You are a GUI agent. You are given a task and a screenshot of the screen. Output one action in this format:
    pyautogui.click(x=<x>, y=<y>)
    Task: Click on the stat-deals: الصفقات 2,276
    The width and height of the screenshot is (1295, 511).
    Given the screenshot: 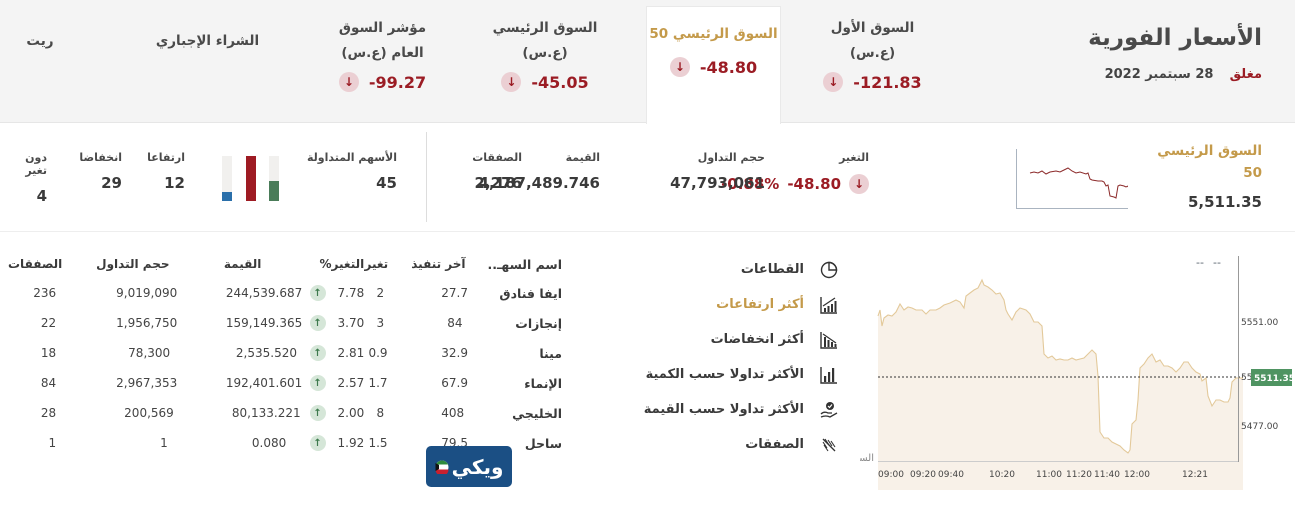 What is the action you would take?
    pyautogui.click(x=497, y=171)
    